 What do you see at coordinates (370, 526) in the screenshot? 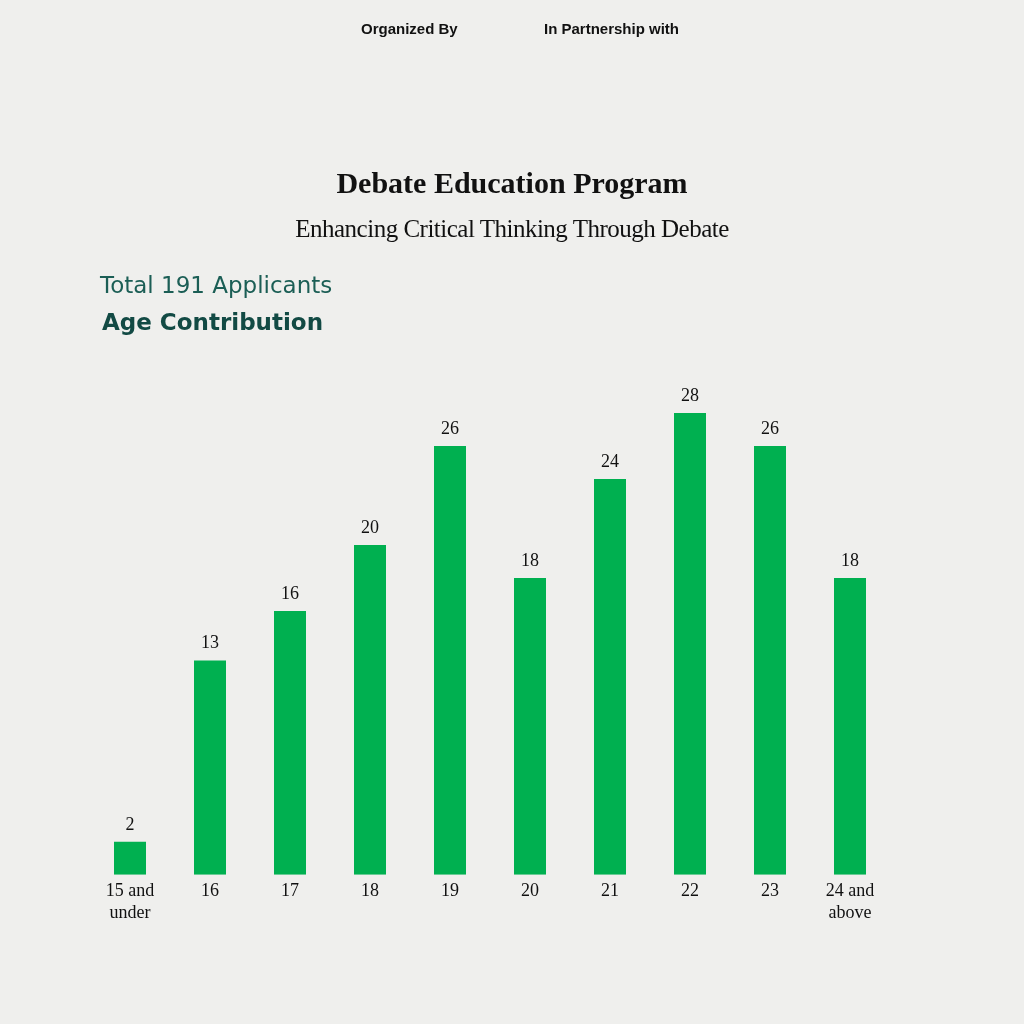
I see `data-label: 20` at bounding box center [370, 526].